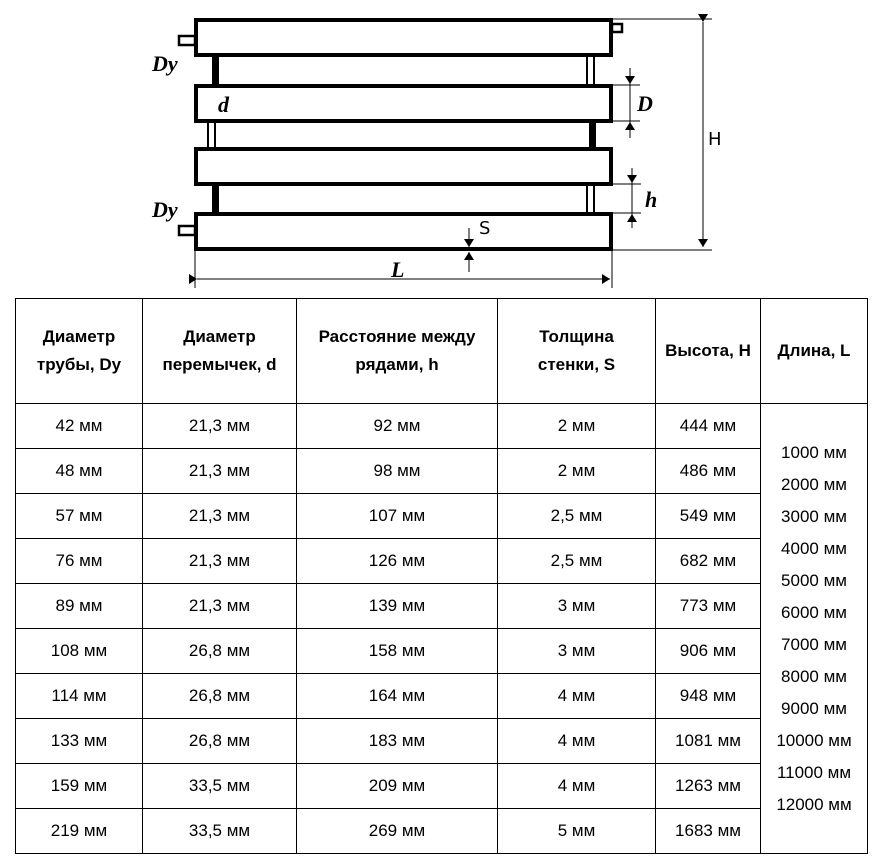 The height and width of the screenshot is (867, 882). Describe the element at coordinates (814, 676) in the screenshot. I see `length-option: 8000 мм` at that location.